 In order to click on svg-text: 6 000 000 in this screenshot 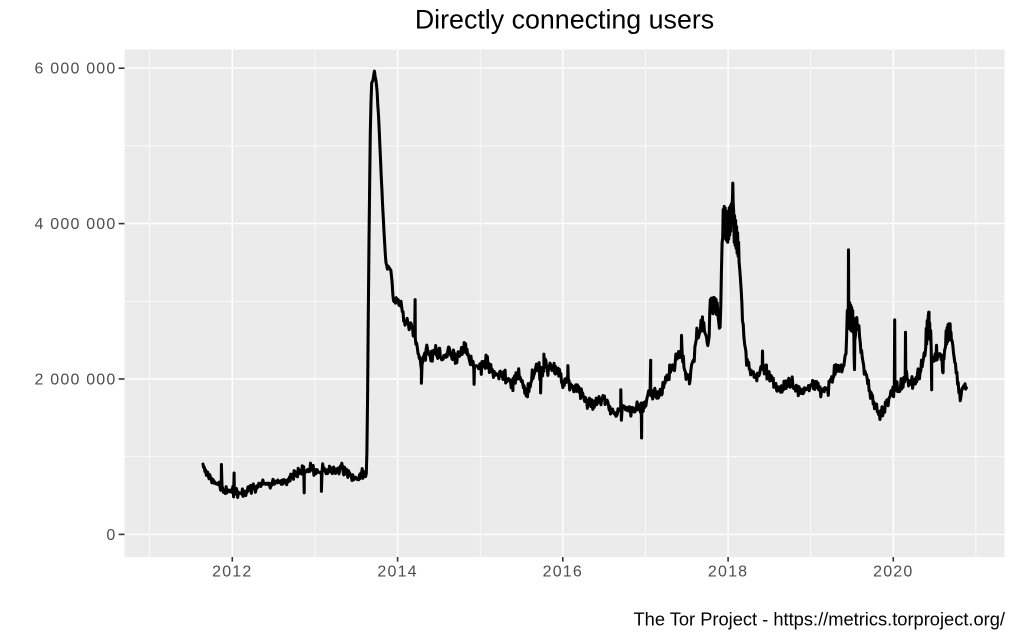, I will do `click(76, 69)`.